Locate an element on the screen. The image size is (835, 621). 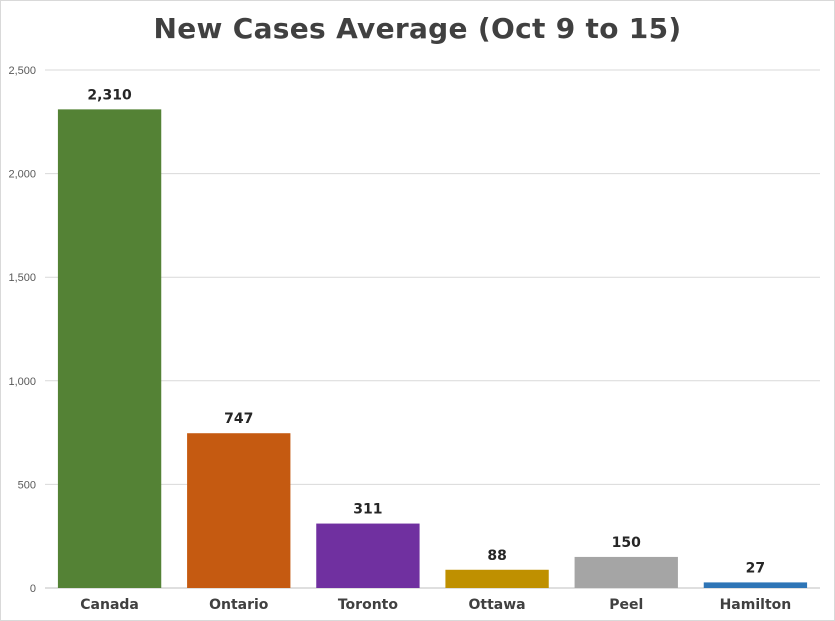
bar-toronto is located at coordinates (368, 555).